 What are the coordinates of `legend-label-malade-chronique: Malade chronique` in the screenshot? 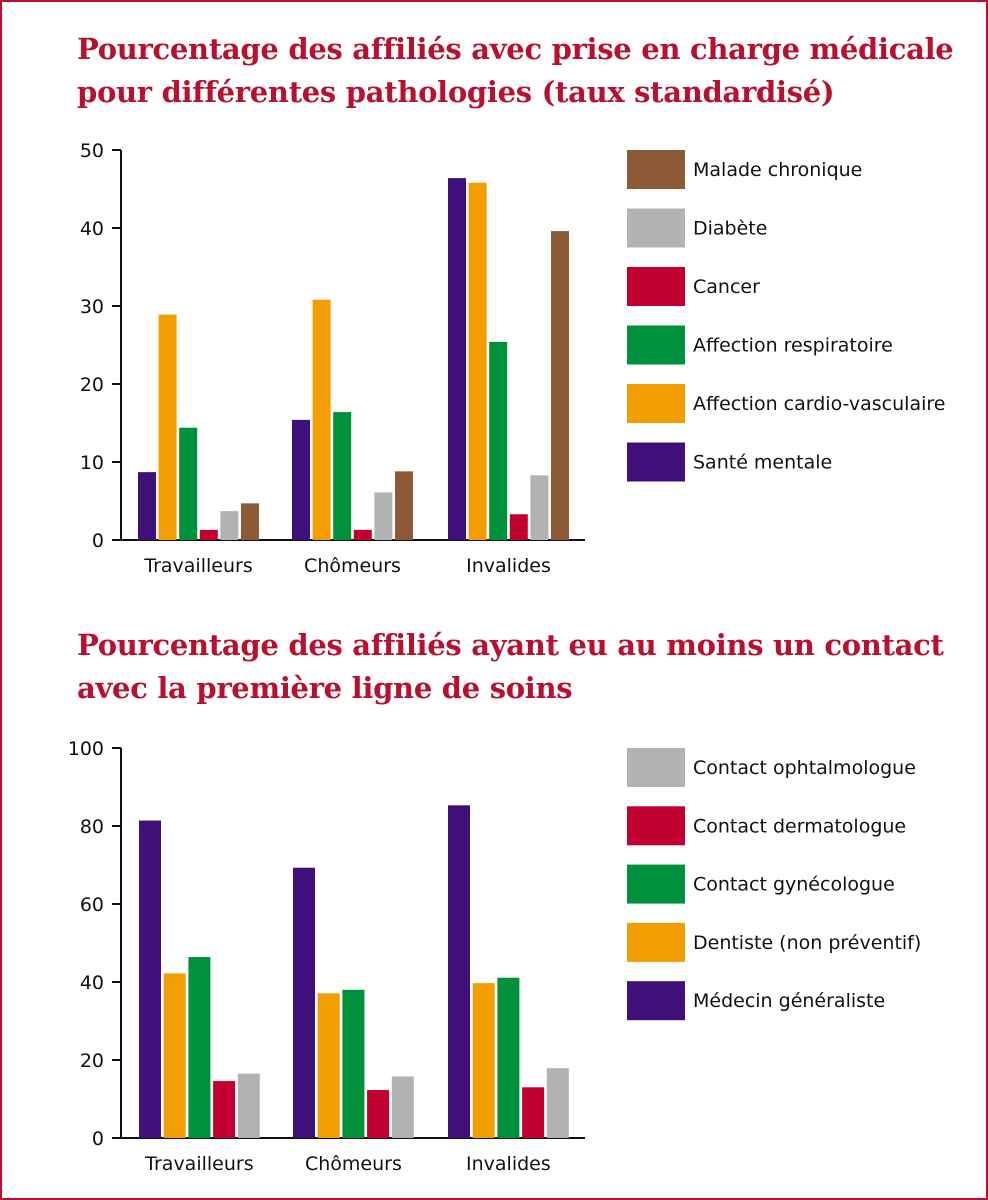 It's located at (777, 170).